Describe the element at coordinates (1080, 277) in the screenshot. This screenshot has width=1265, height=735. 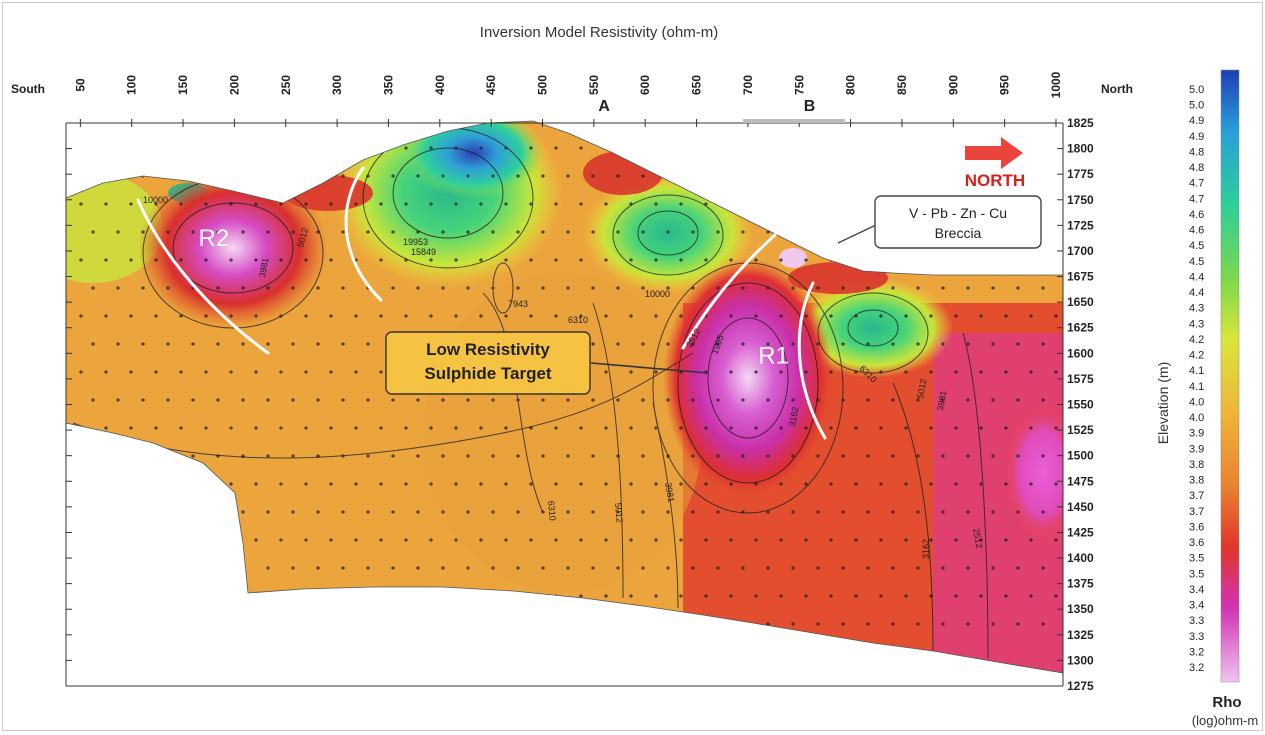
I see `y-tick-label: 1675` at that location.